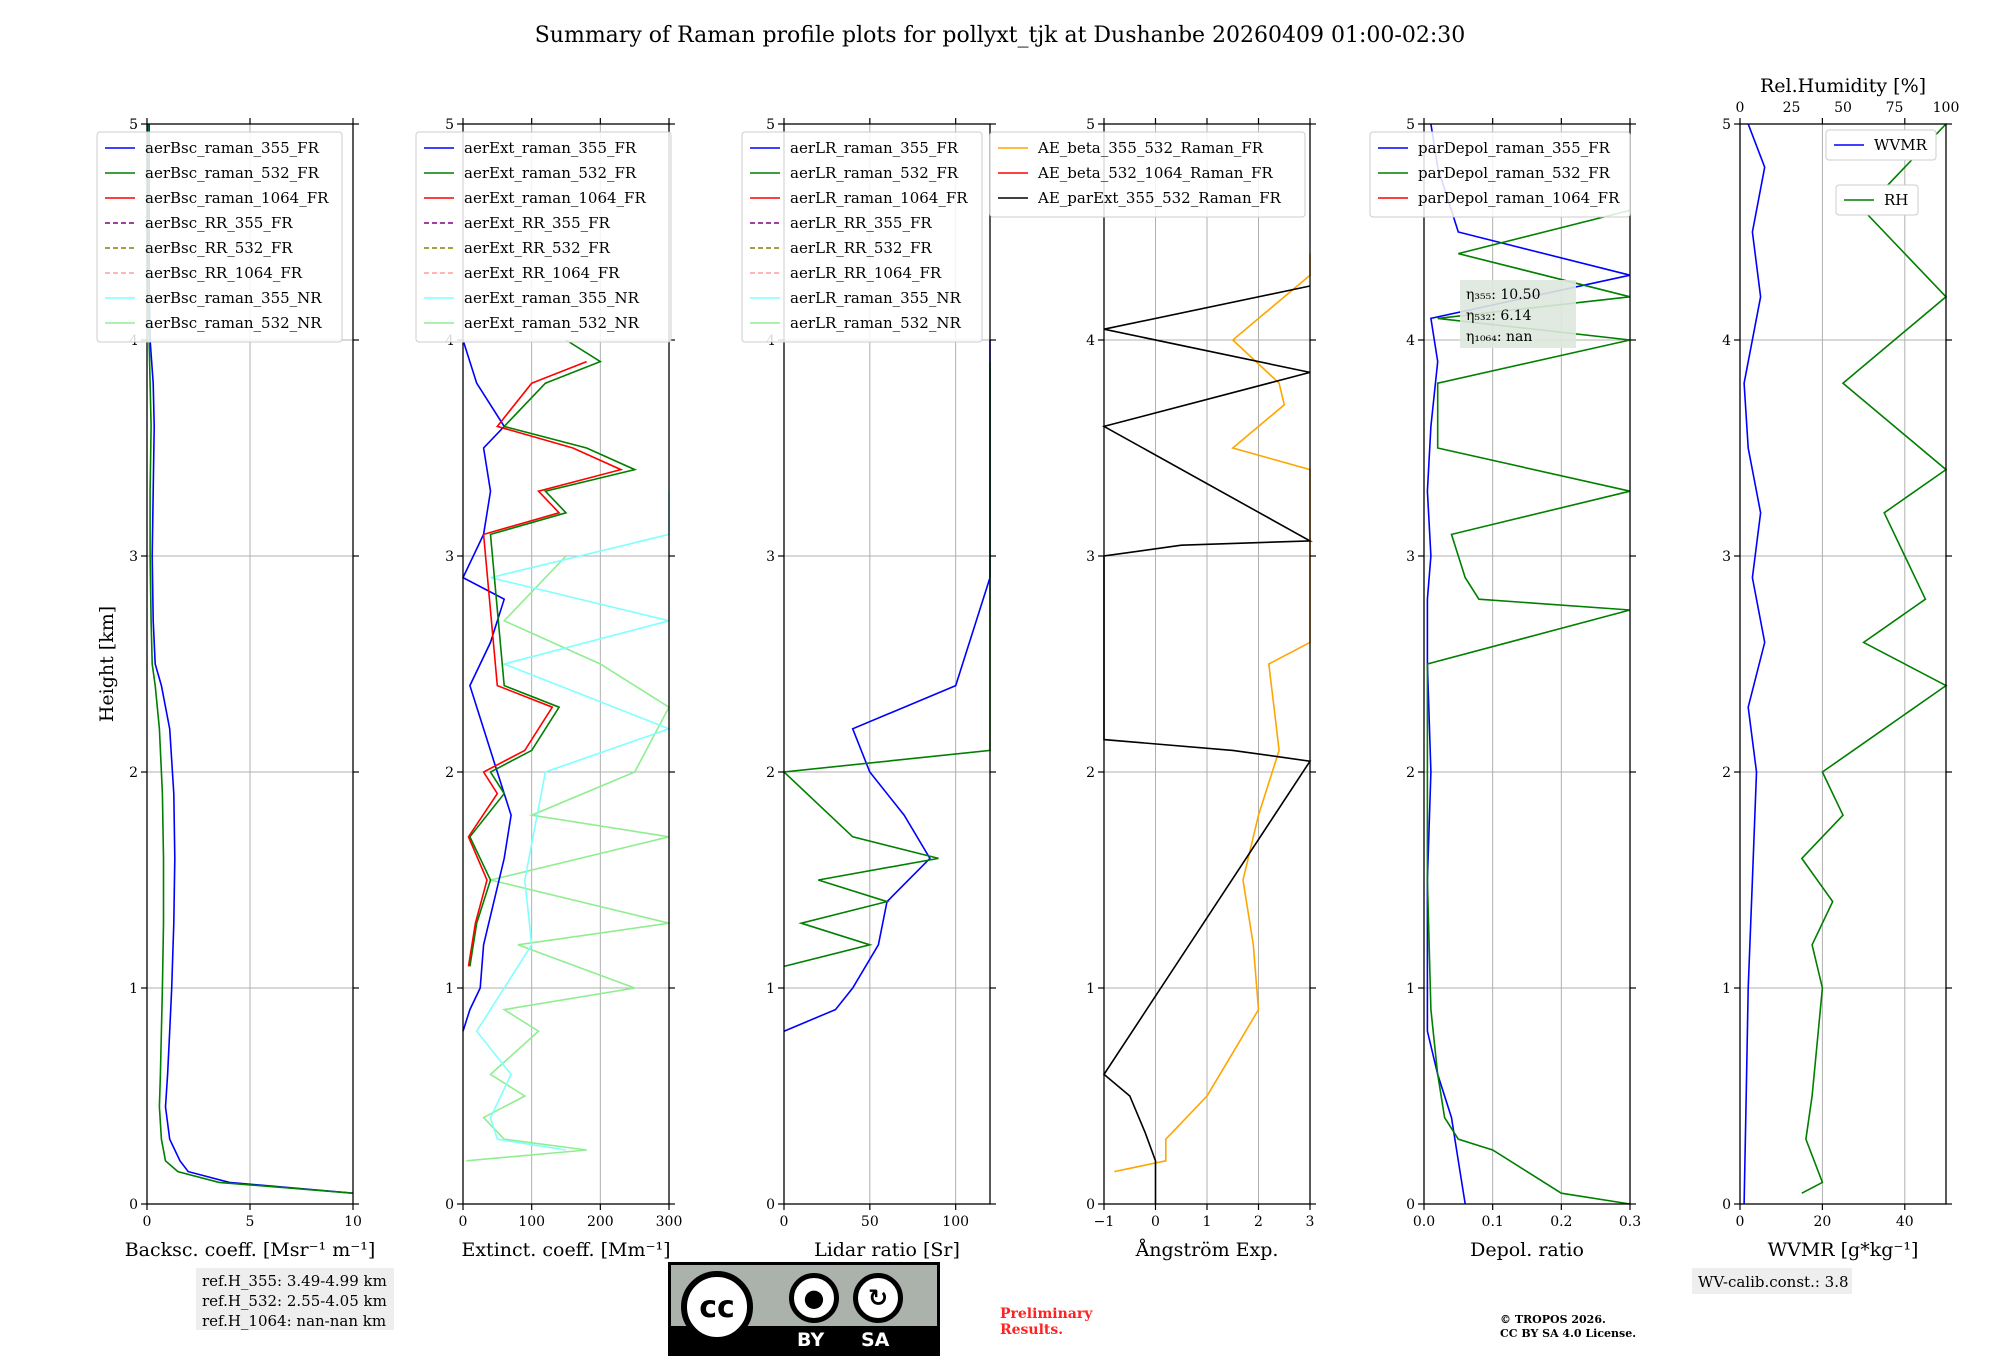  I want to click on xtick-label: 0.0, so click(1424, 1222).